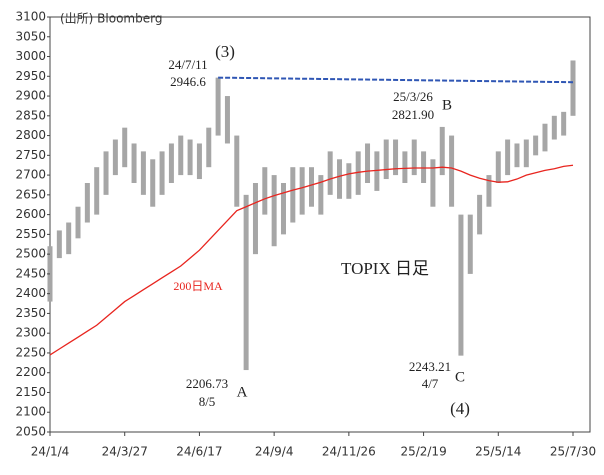 This screenshot has height=475, width=604. What do you see at coordinates (30, 135) in the screenshot?
I see `y-tick-label: 2800` at bounding box center [30, 135].